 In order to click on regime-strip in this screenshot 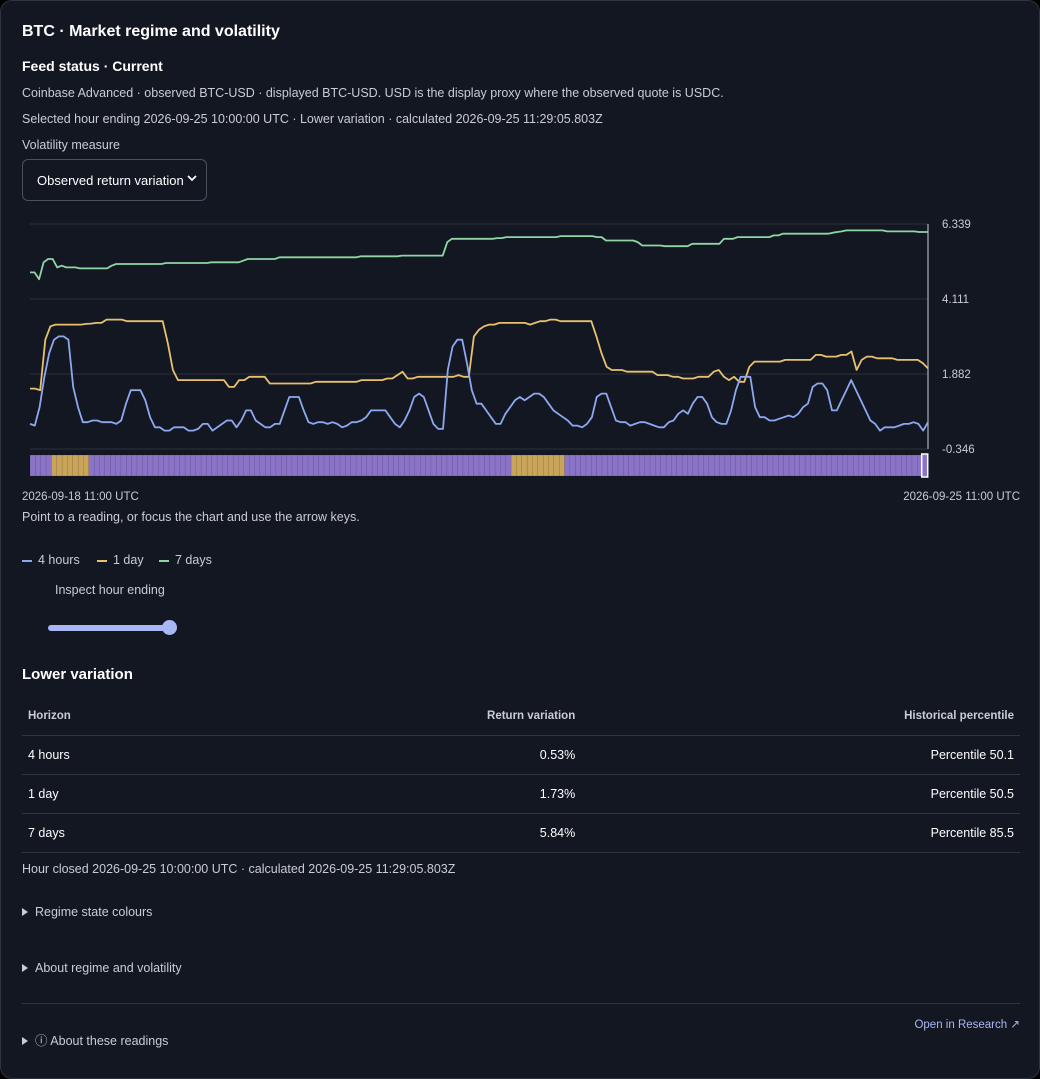, I will do `click(479, 465)`.